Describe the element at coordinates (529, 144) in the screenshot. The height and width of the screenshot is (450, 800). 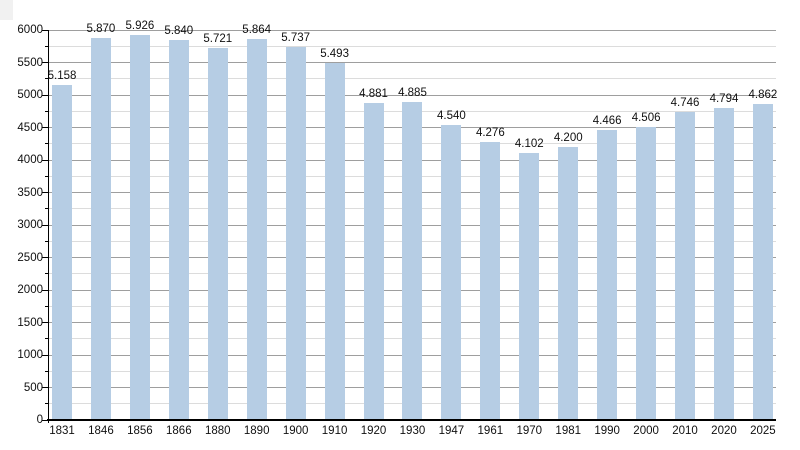
I see `bar-value-label: 4.102` at that location.